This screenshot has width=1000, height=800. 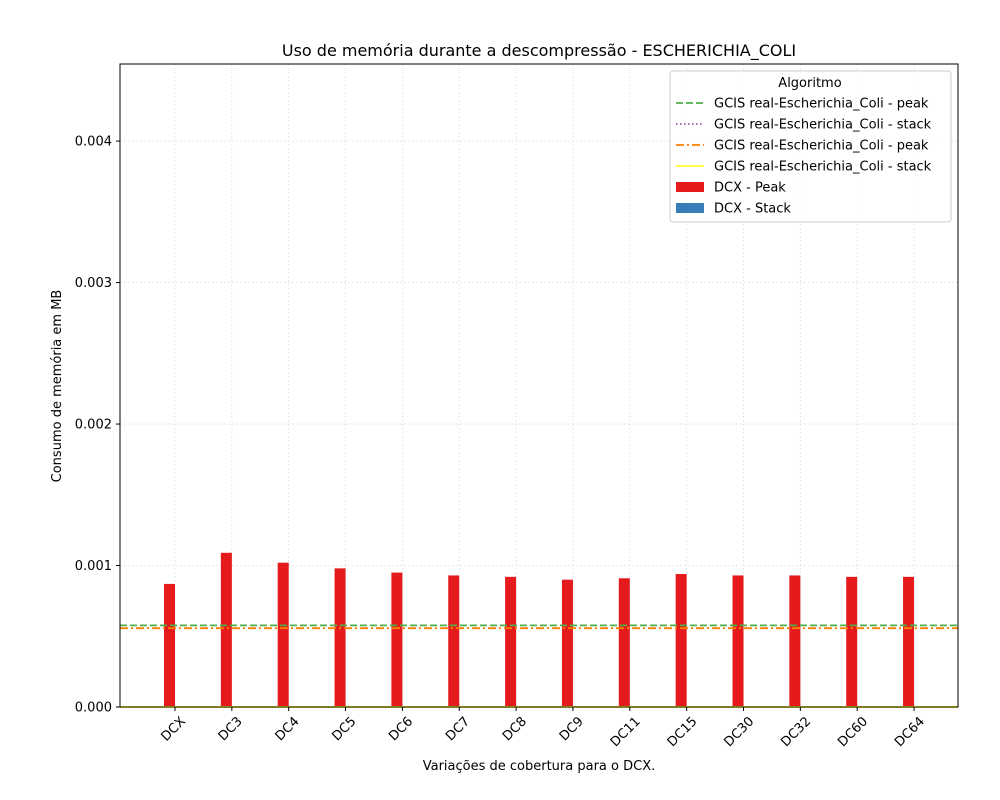 What do you see at coordinates (539, 629) in the screenshot?
I see `bars` at bounding box center [539, 629].